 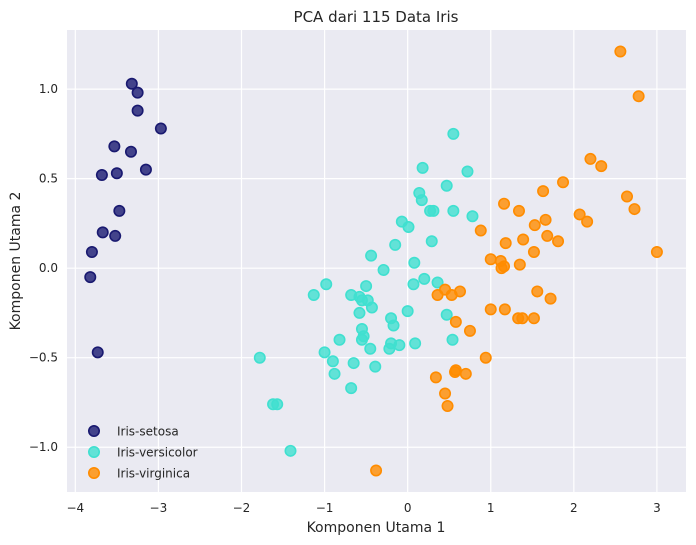 I want to click on y-tick-label: 0.5, so click(x=48, y=179).